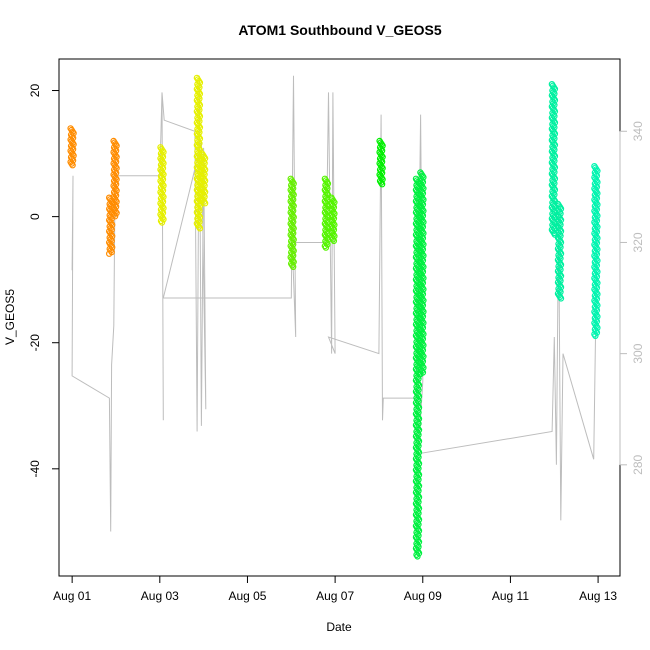 This screenshot has height=650, width=650. I want to click on x-tick-label: Aug 01, so click(72, 596).